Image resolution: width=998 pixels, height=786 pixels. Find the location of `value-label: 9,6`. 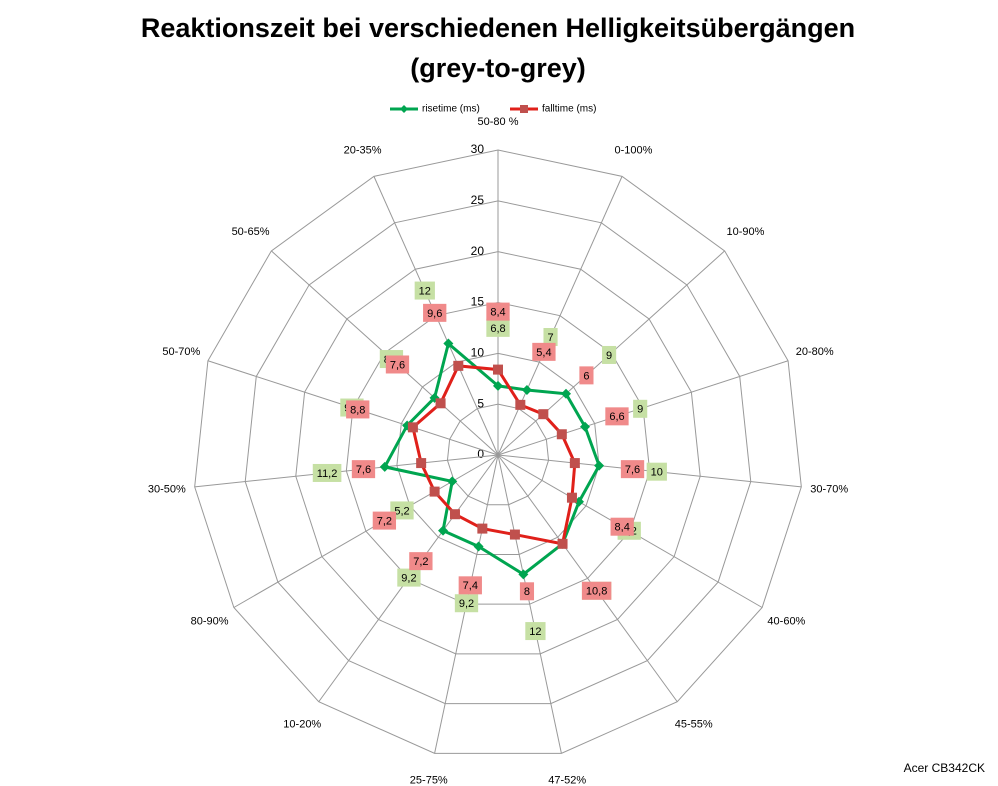

value-label: 9,6 is located at coordinates (435, 312).